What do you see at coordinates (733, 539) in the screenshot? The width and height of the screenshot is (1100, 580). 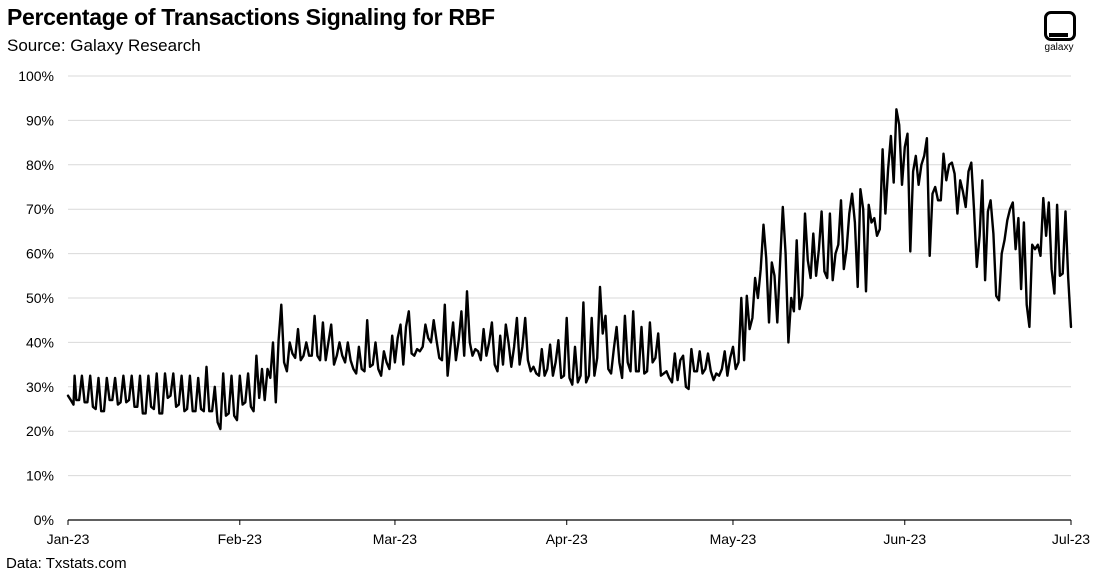 I see `x-tick-label: May-23` at bounding box center [733, 539].